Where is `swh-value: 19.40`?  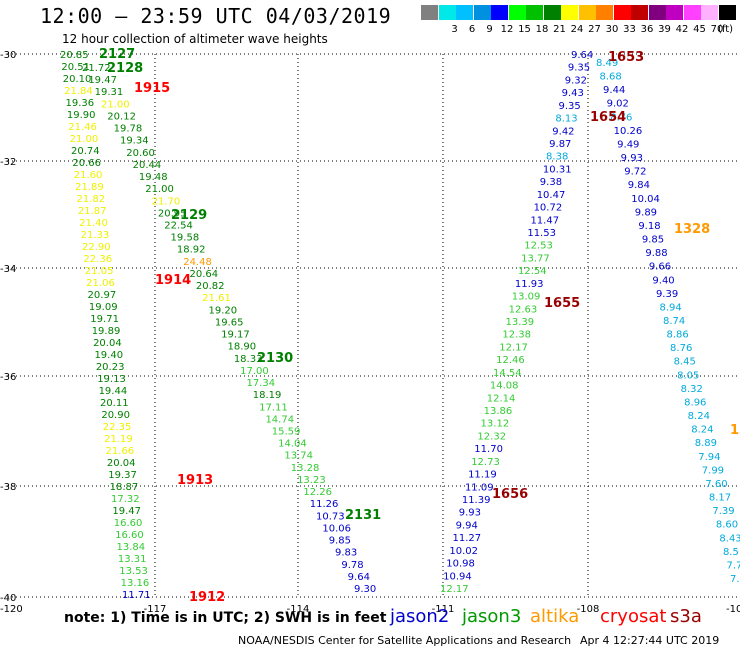
swh-value: 19.40 is located at coordinates (108, 355).